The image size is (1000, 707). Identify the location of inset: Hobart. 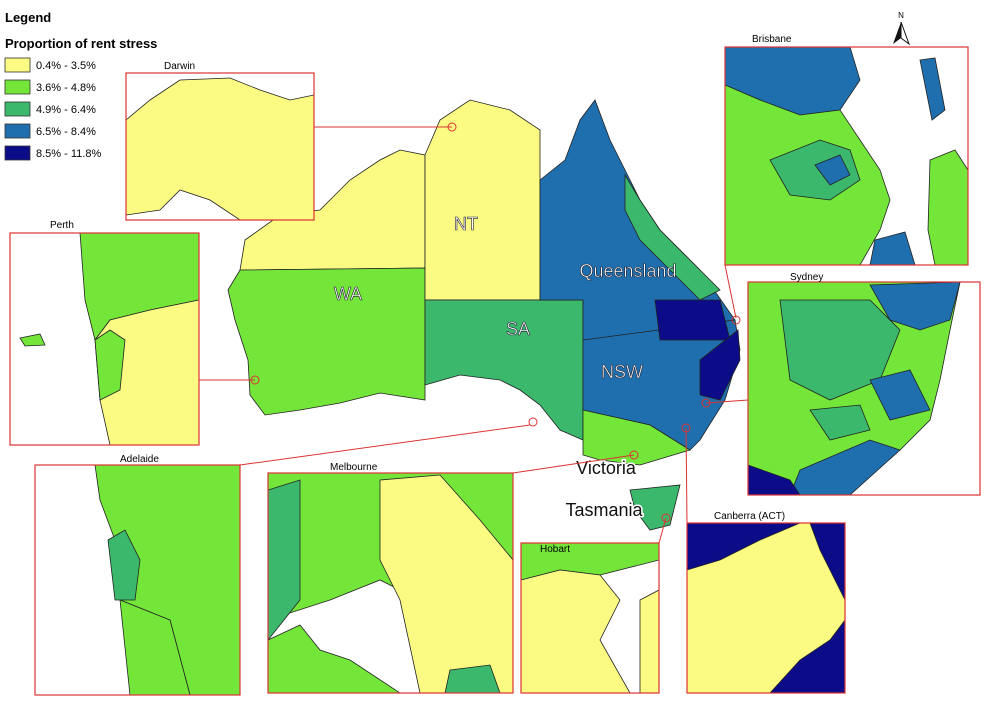
(590, 618).